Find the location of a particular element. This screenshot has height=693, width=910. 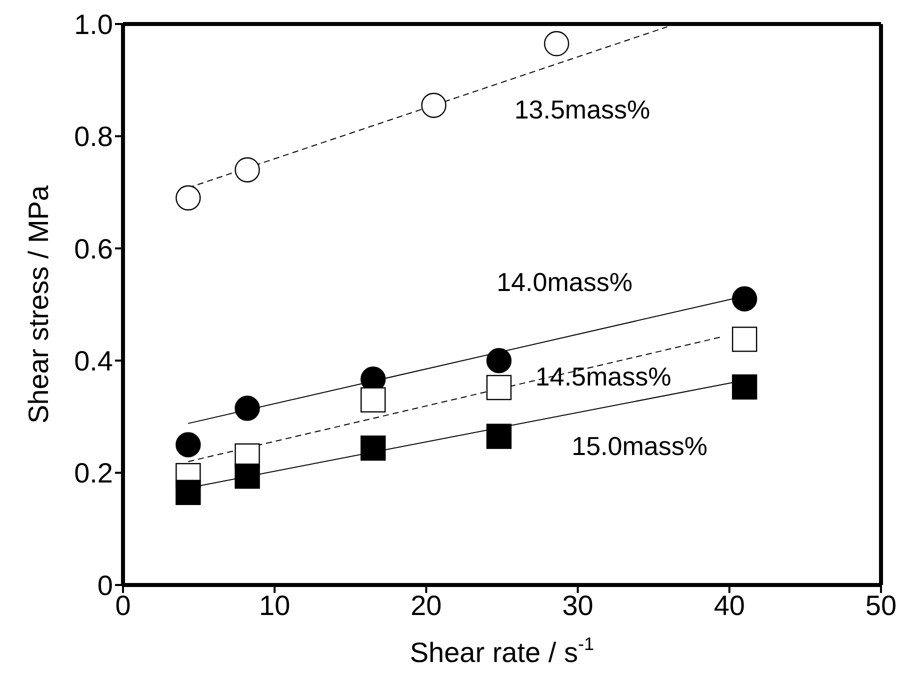

series-label: 13.5mass% is located at coordinates (582, 109).